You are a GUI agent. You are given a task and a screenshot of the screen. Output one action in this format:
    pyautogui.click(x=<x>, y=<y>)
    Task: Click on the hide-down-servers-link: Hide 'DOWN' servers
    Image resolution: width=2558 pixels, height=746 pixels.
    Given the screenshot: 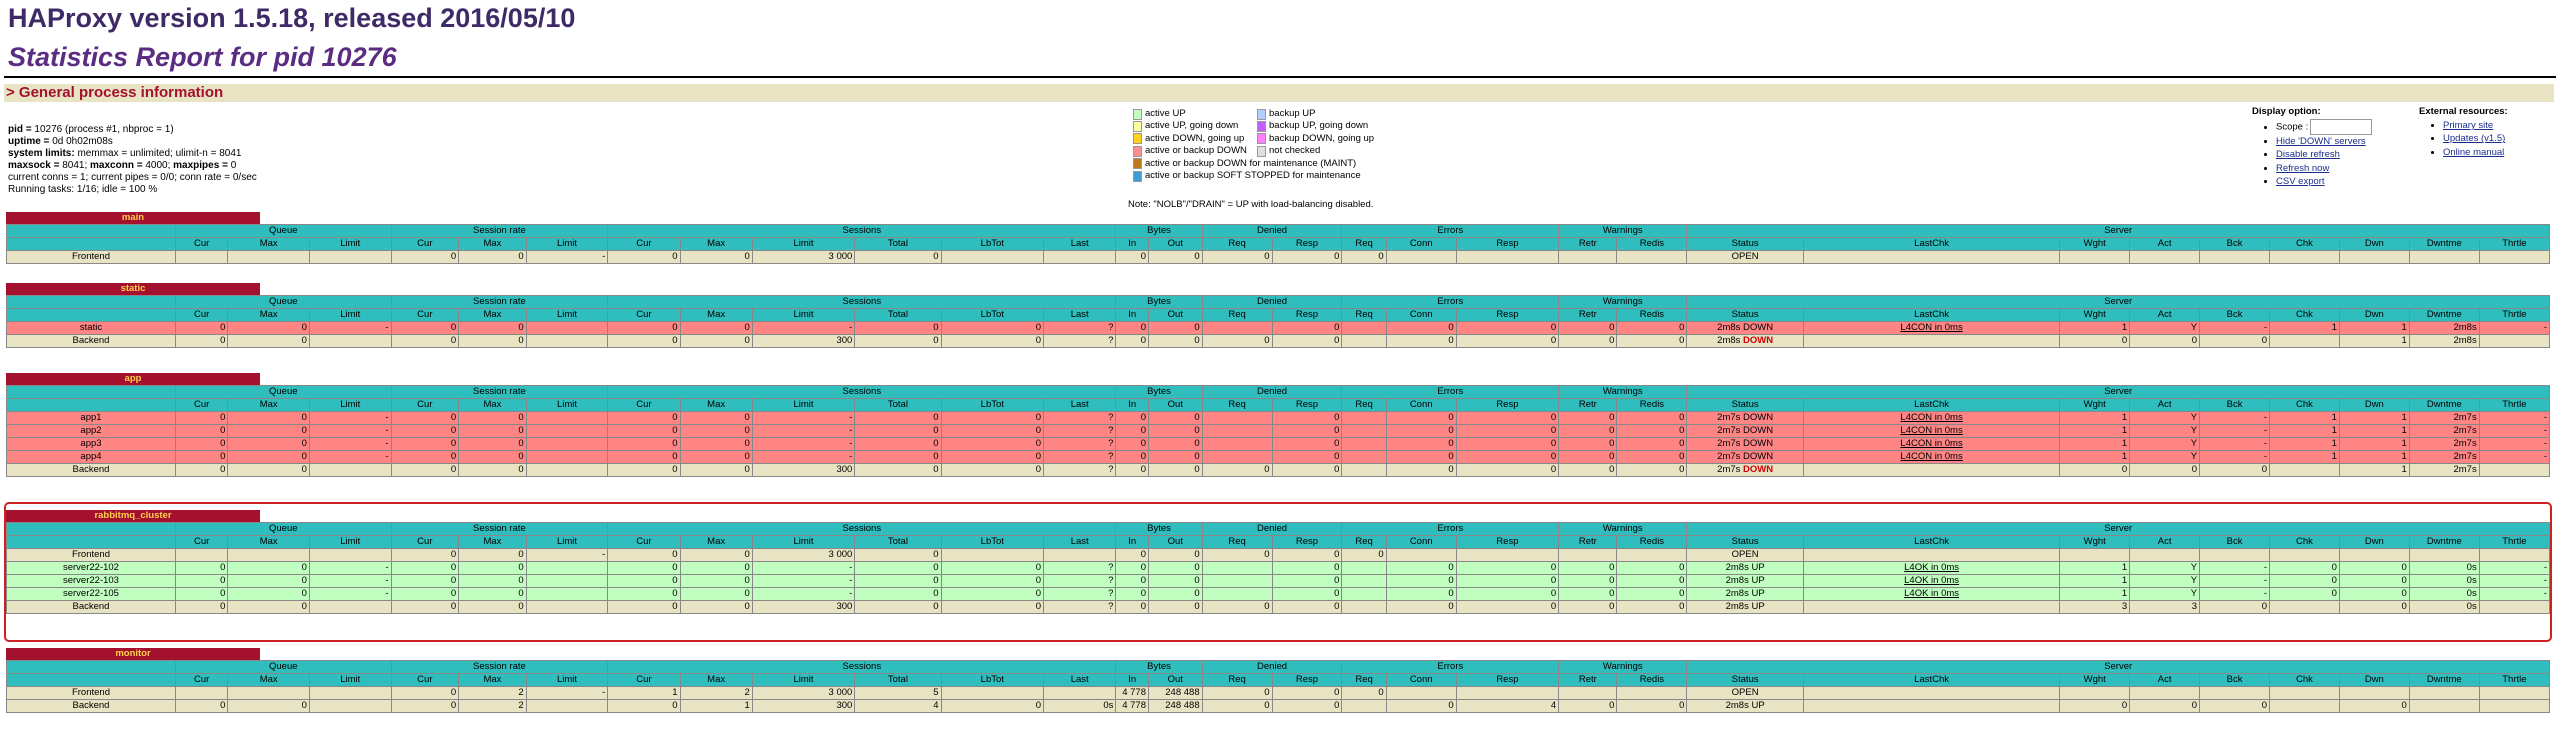 What is the action you would take?
    pyautogui.click(x=2321, y=141)
    